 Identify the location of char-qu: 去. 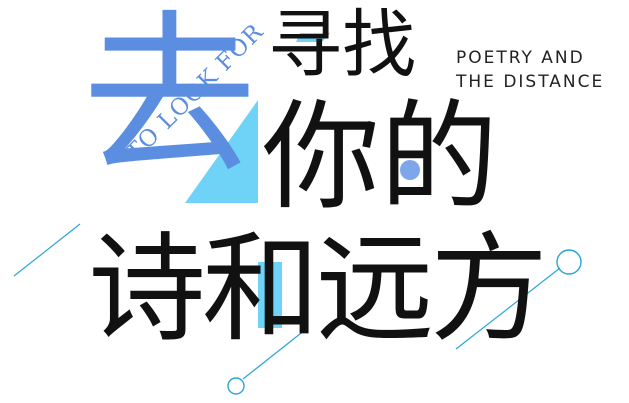
(169, 99).